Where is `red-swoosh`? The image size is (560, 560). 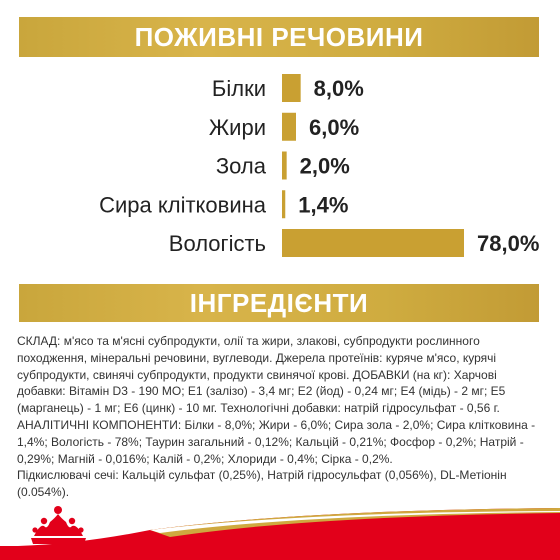 red-swoosh is located at coordinates (280, 534).